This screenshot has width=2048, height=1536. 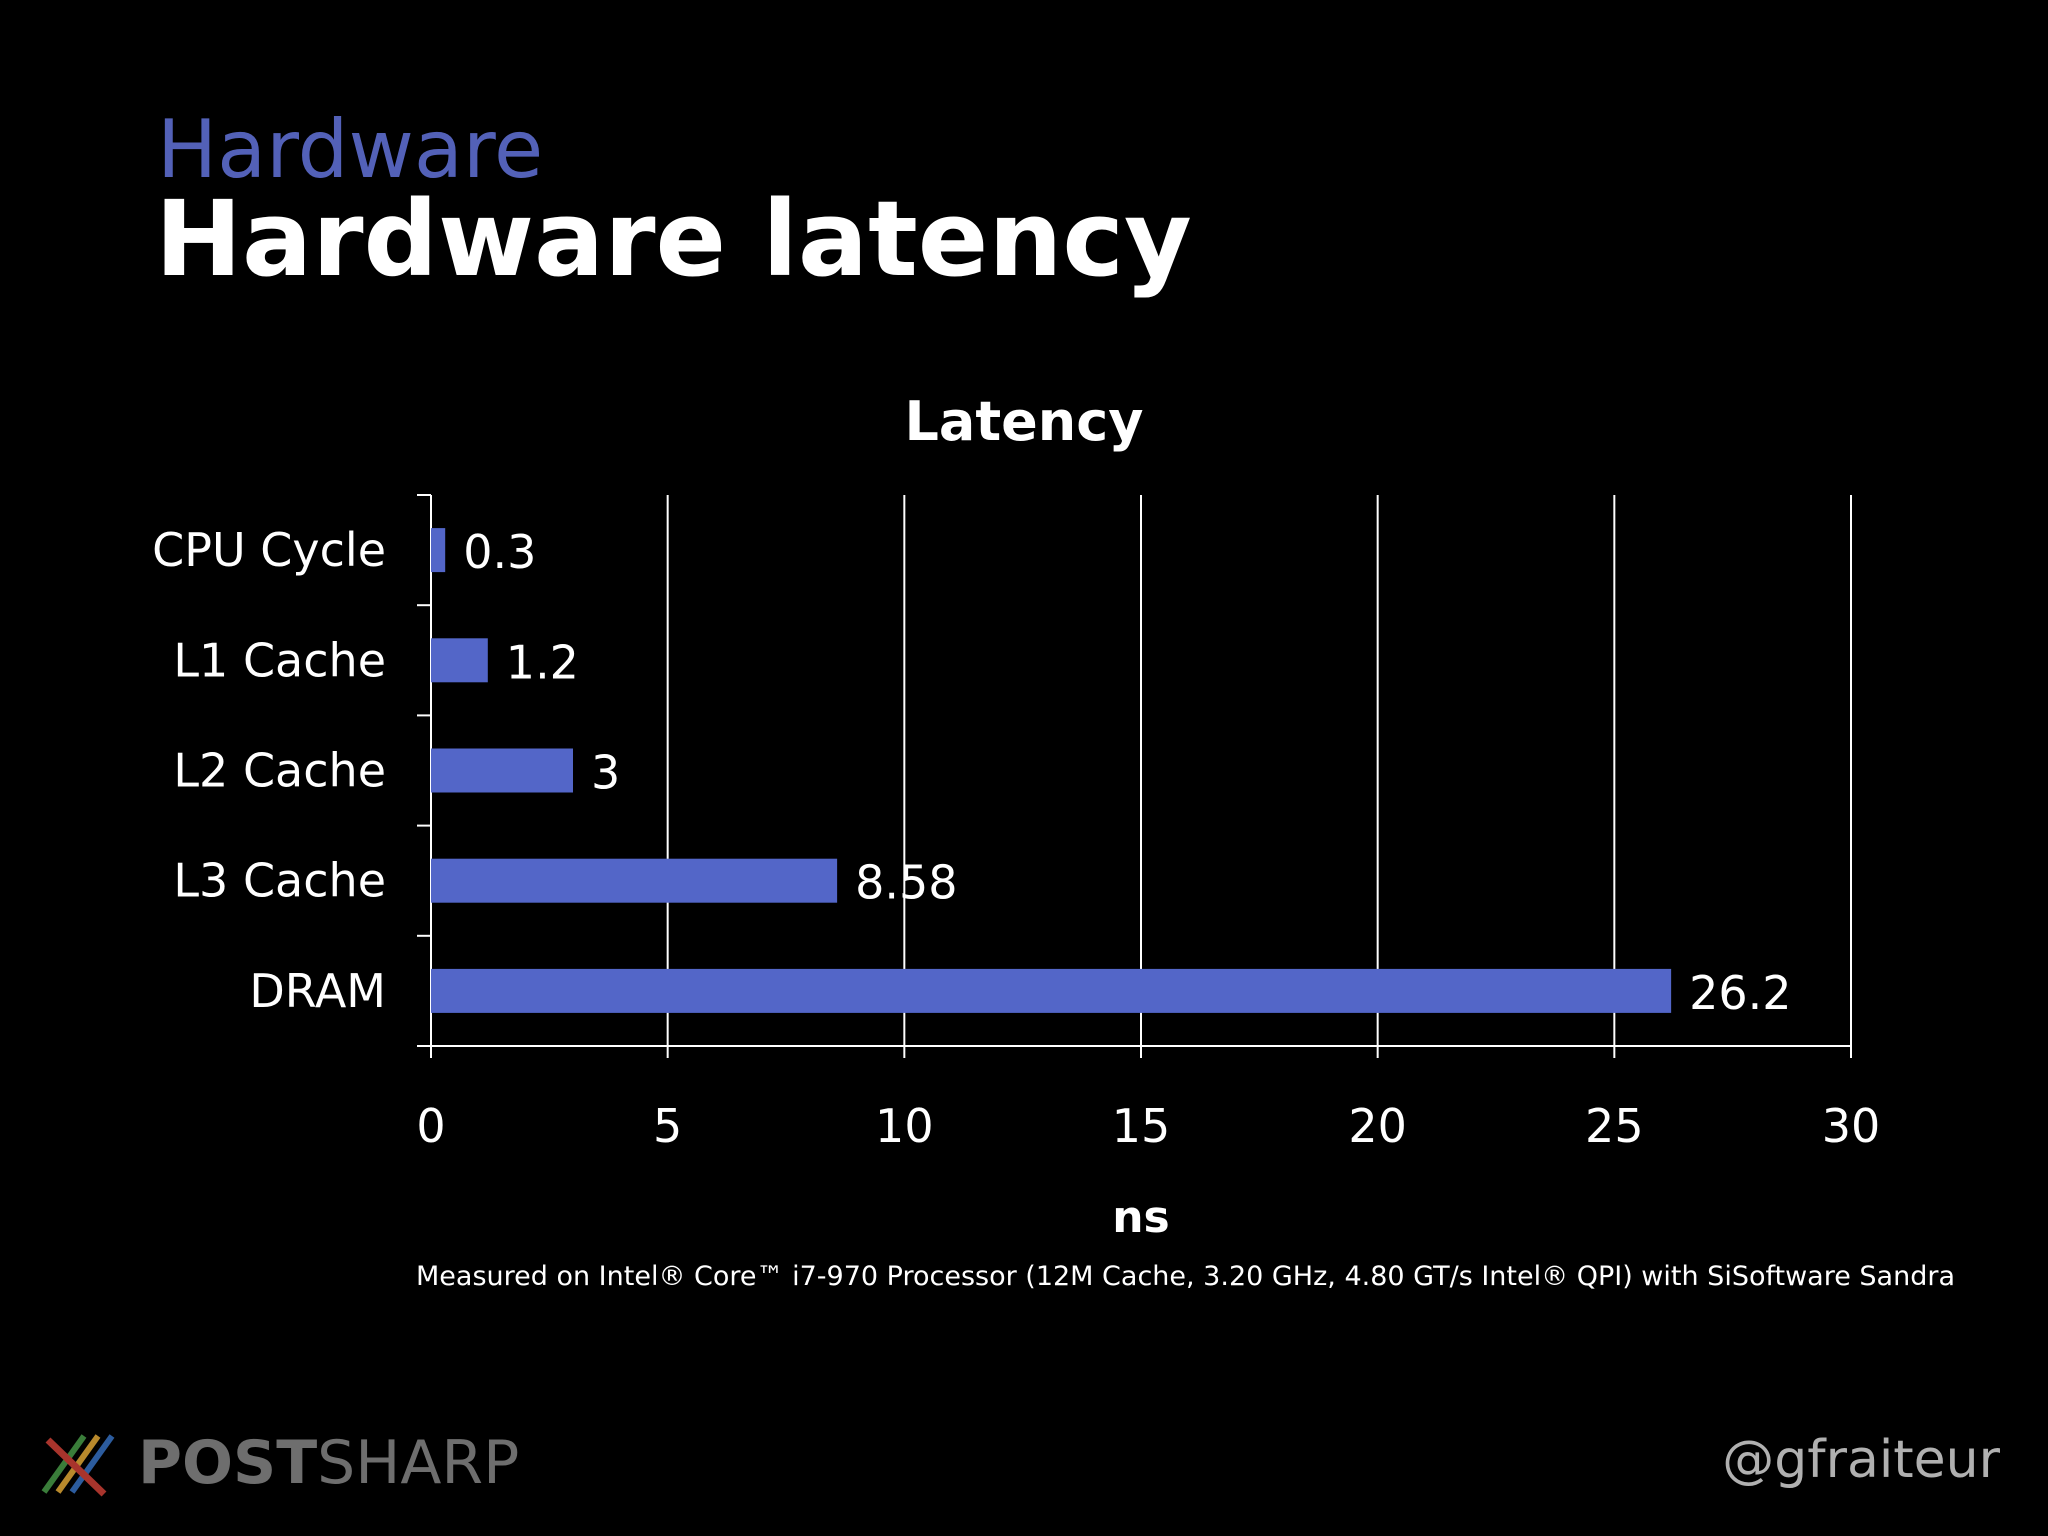 I want to click on category-label: L3 Cache, so click(x=279, y=881).